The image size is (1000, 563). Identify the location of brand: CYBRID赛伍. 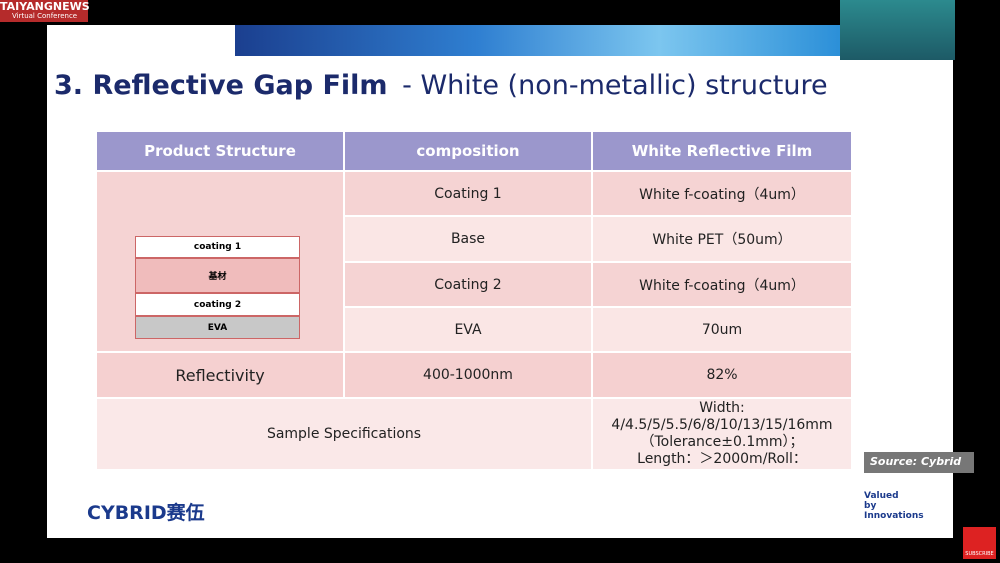
(146, 511).